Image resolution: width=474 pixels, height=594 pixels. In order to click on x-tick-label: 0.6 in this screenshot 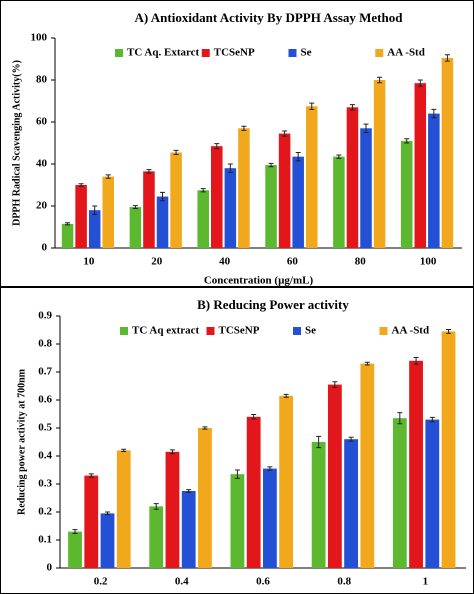, I will do `click(263, 582)`.